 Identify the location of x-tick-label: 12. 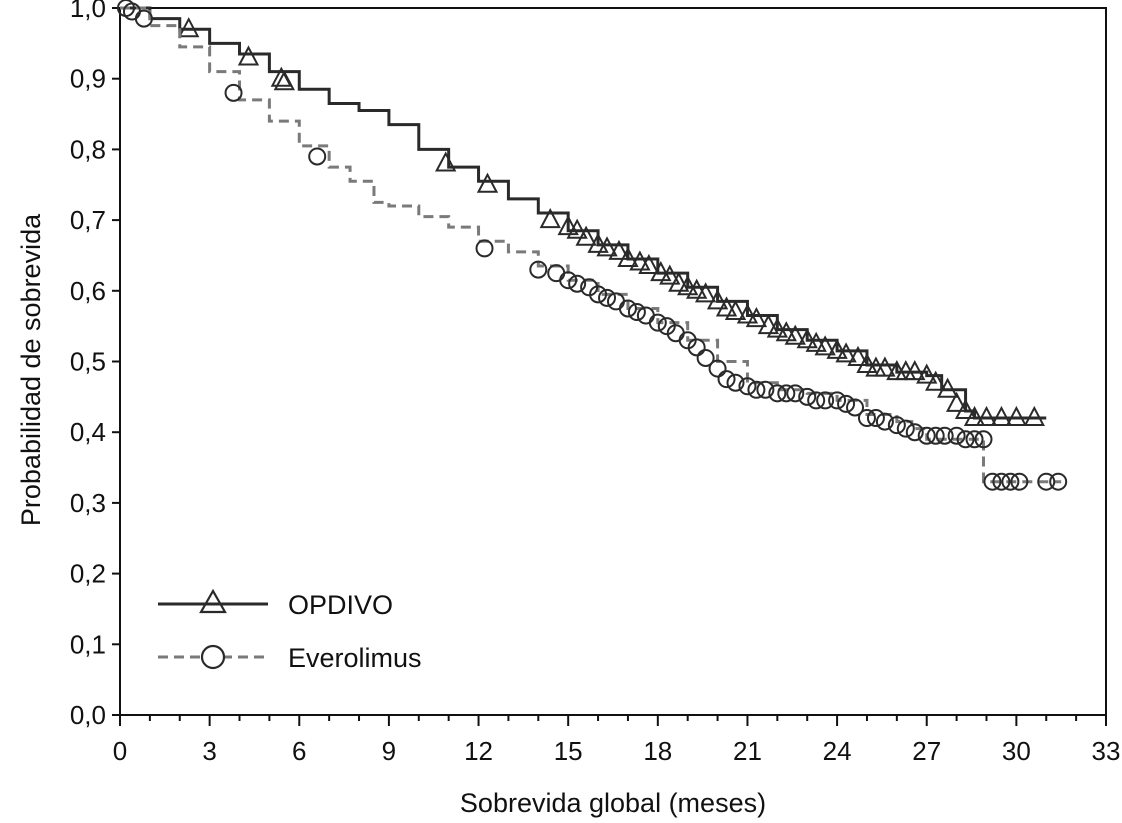
(478, 751).